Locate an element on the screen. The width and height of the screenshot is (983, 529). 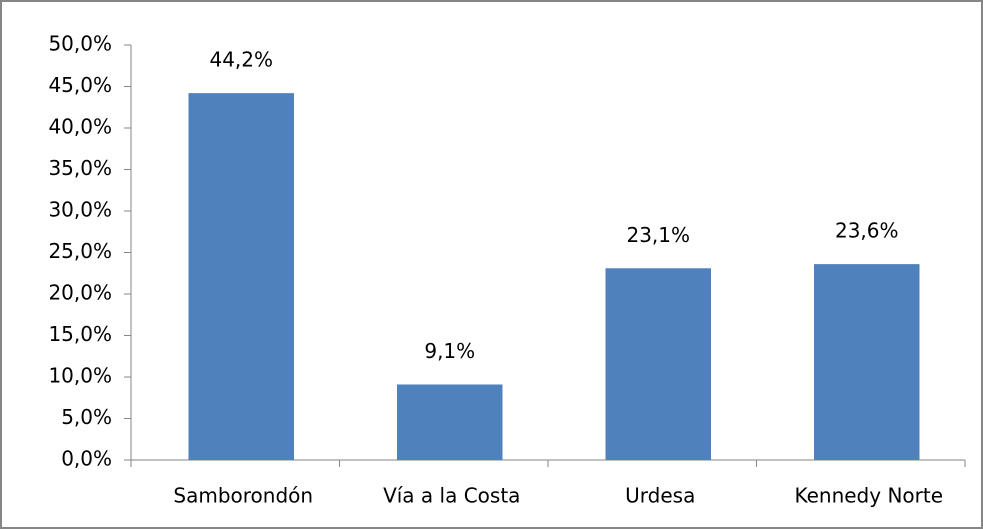
y-tick-label: 30,0% is located at coordinates (80, 210).